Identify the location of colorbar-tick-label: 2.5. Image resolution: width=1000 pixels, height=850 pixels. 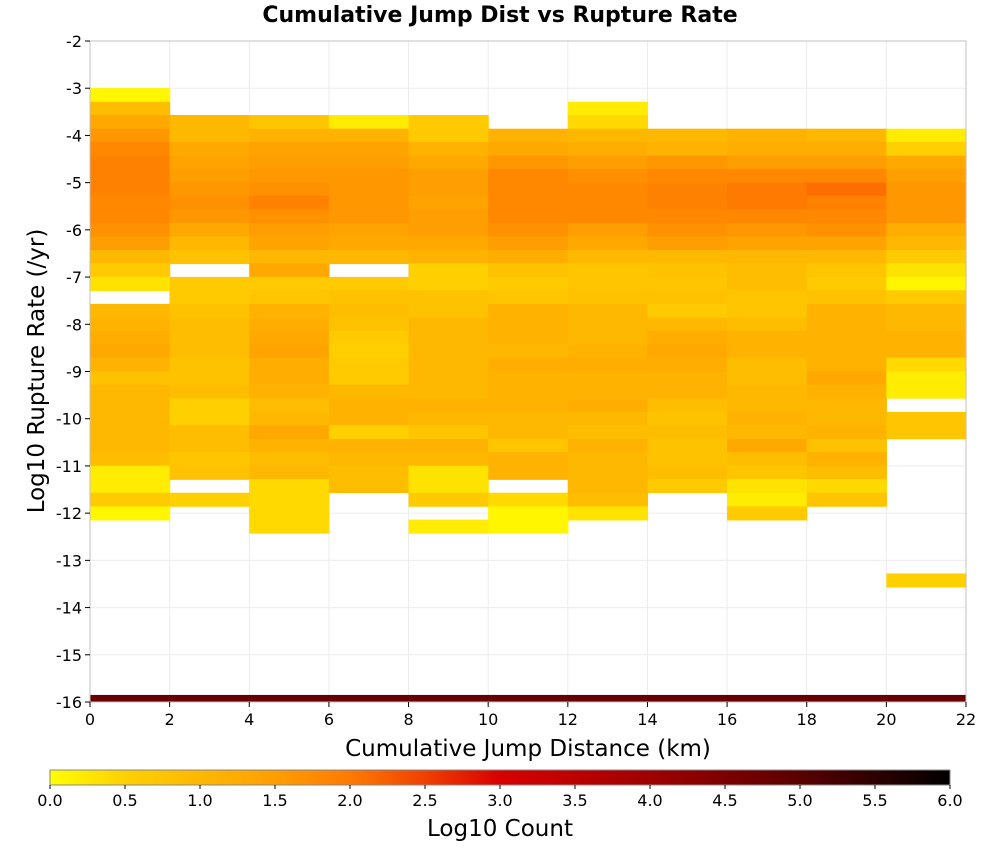
(424, 800).